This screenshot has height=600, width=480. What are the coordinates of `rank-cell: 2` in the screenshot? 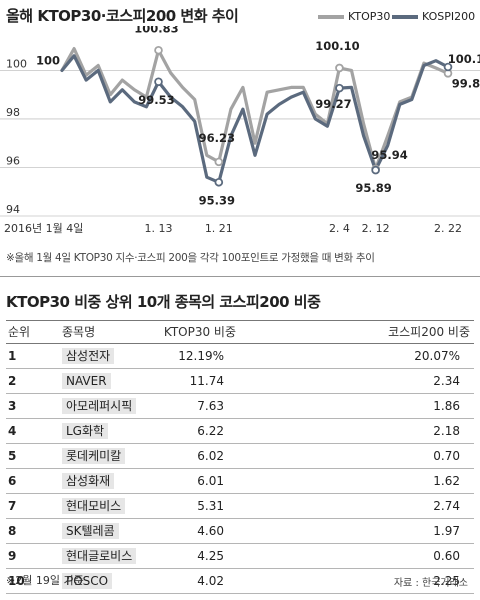 It's located at (12, 381).